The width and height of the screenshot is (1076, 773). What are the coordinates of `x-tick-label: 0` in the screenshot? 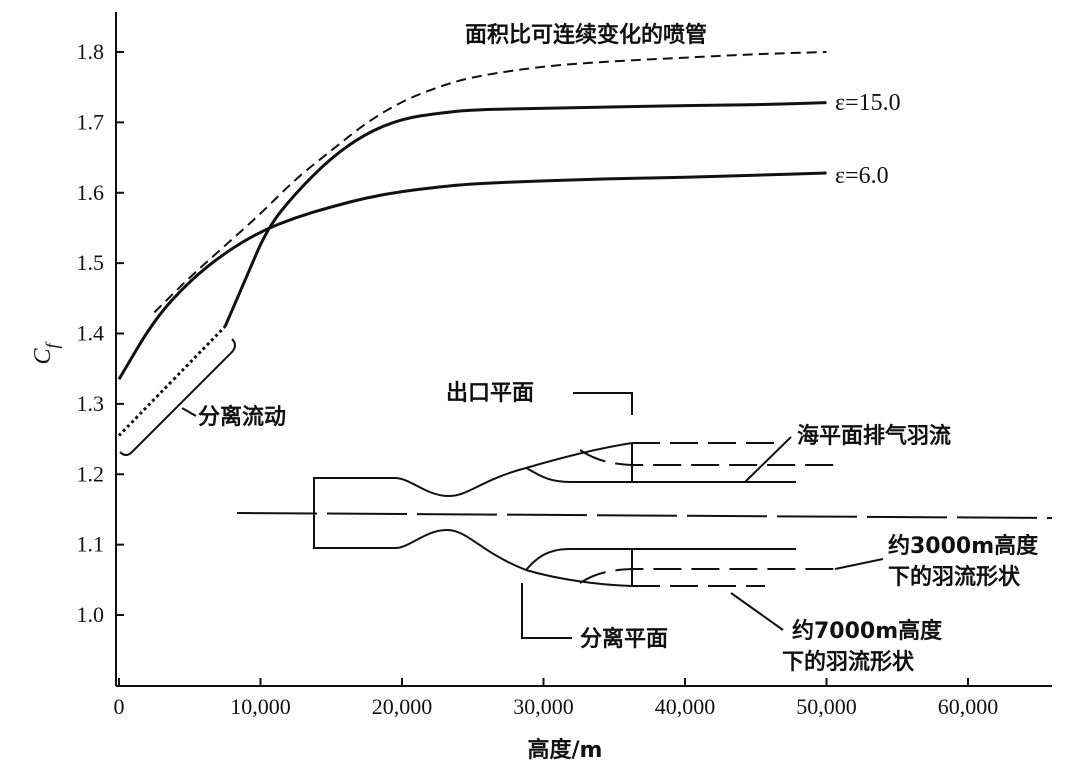 It's located at (119, 706).